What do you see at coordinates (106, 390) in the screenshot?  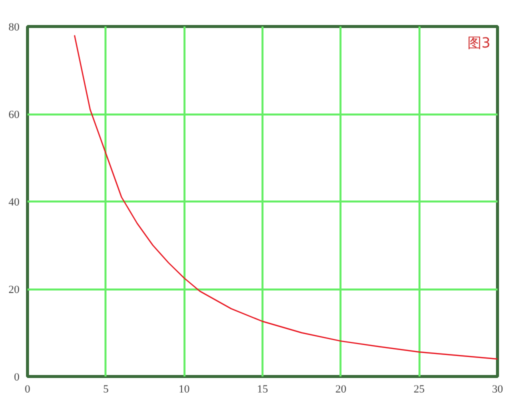 I see `x-tick-label: 5` at bounding box center [106, 390].